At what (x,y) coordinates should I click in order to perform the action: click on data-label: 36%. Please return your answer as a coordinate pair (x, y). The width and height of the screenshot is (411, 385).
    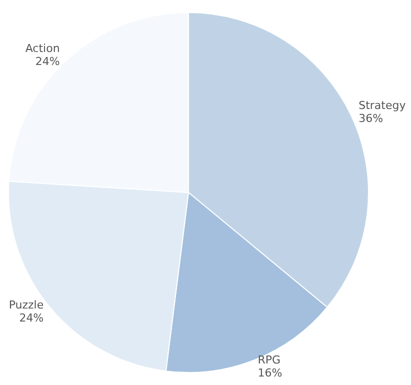
    Looking at the image, I should click on (371, 118).